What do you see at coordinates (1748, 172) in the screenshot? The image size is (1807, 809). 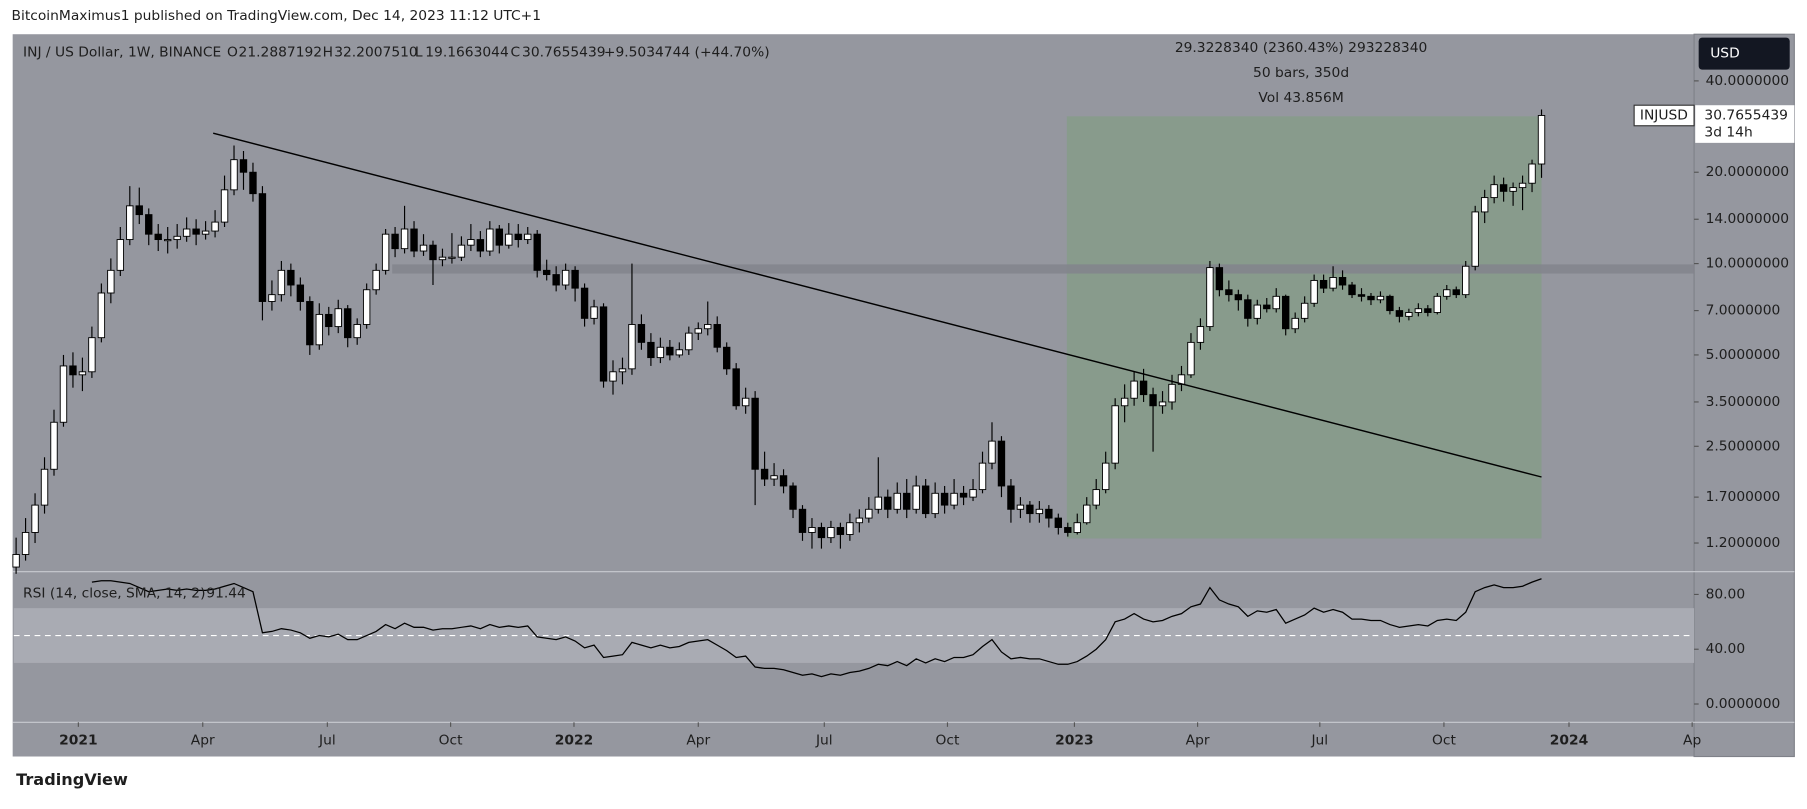 I see `y-tick-label: 20.0000000` at bounding box center [1748, 172].